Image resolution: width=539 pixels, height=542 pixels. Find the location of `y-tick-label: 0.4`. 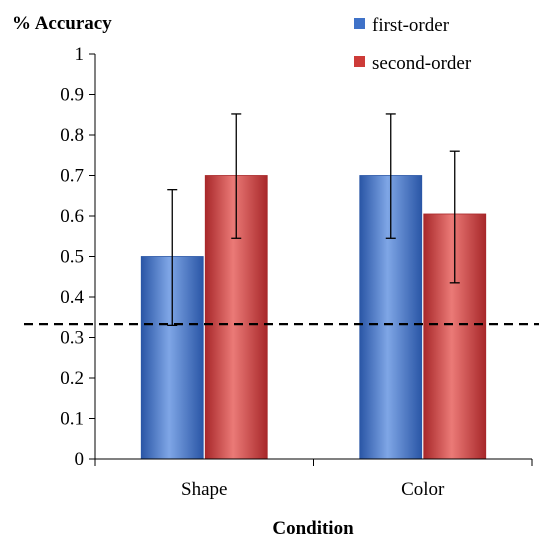

y-tick-label: 0.4 is located at coordinates (72, 297).